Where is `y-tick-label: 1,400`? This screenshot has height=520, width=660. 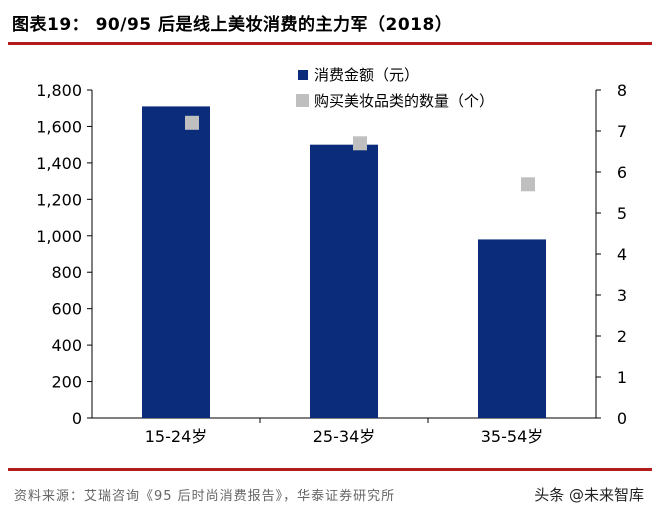 y-tick-label: 1,400 is located at coordinates (59, 163).